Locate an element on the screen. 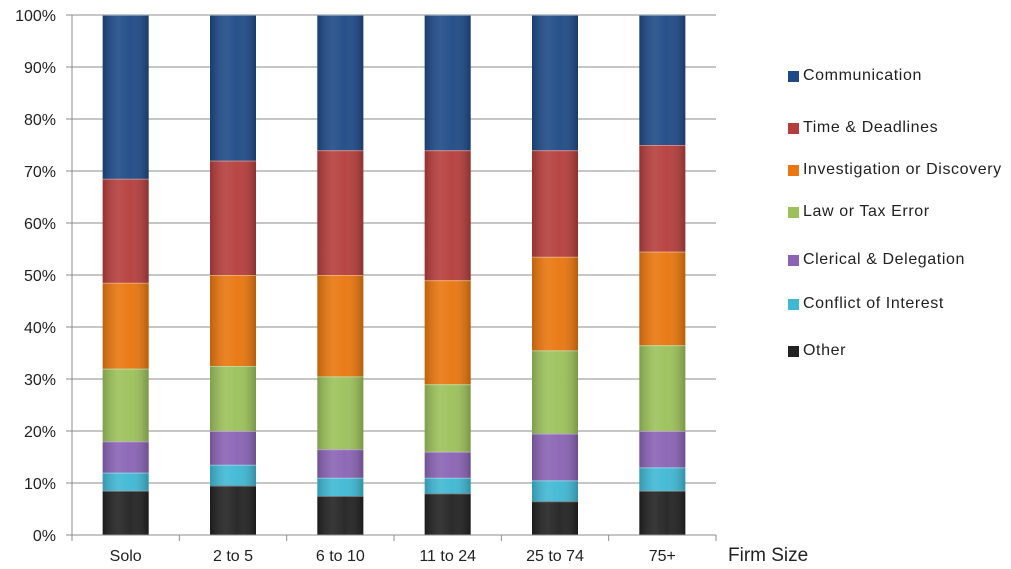 The height and width of the screenshot is (569, 1011). legend-label: Communication is located at coordinates (862, 75).